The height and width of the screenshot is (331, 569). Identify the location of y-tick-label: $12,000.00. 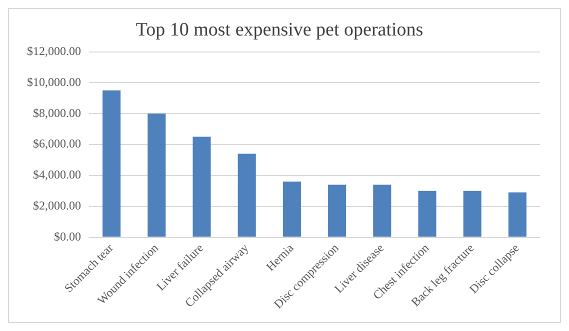
(54, 51).